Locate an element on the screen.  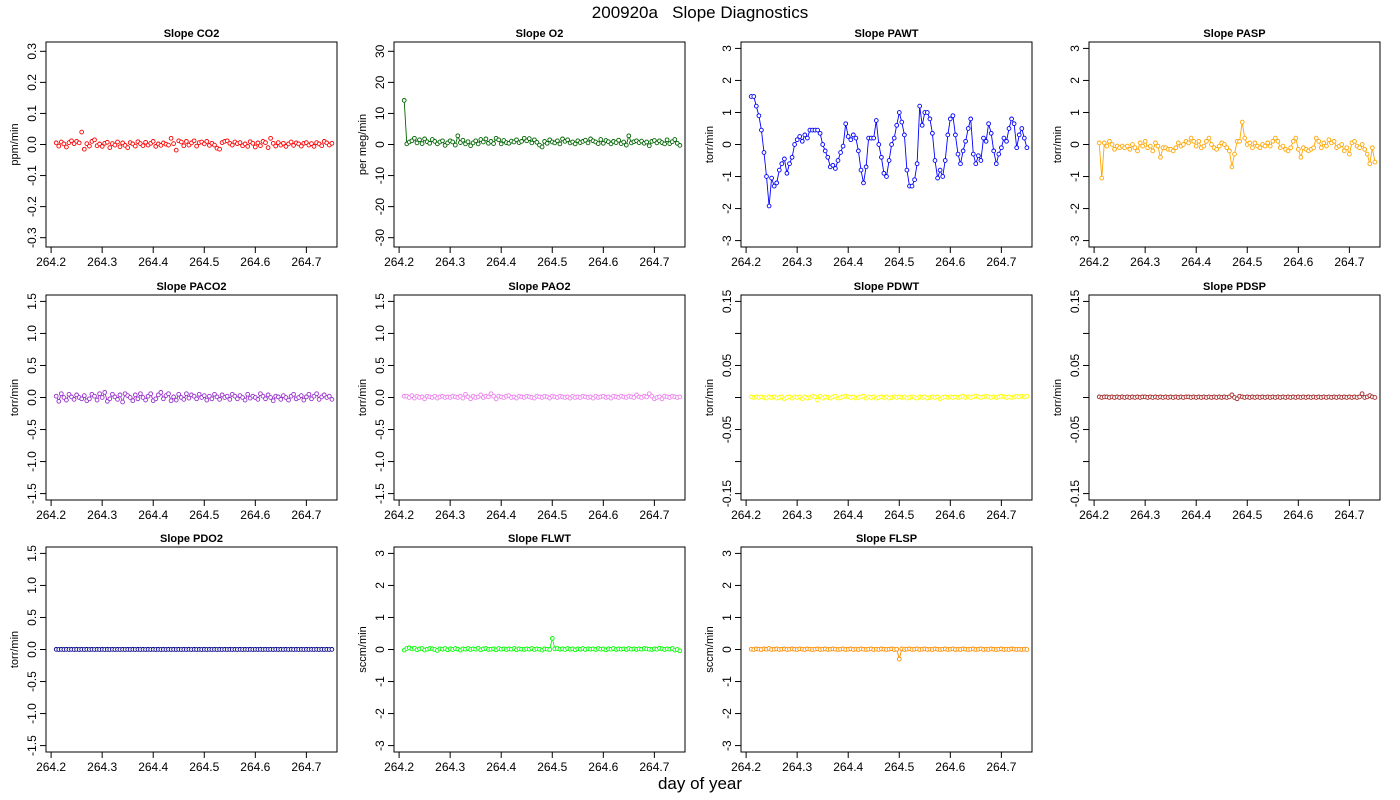
y-tick-label: -0.2 is located at coordinates (32, 206).